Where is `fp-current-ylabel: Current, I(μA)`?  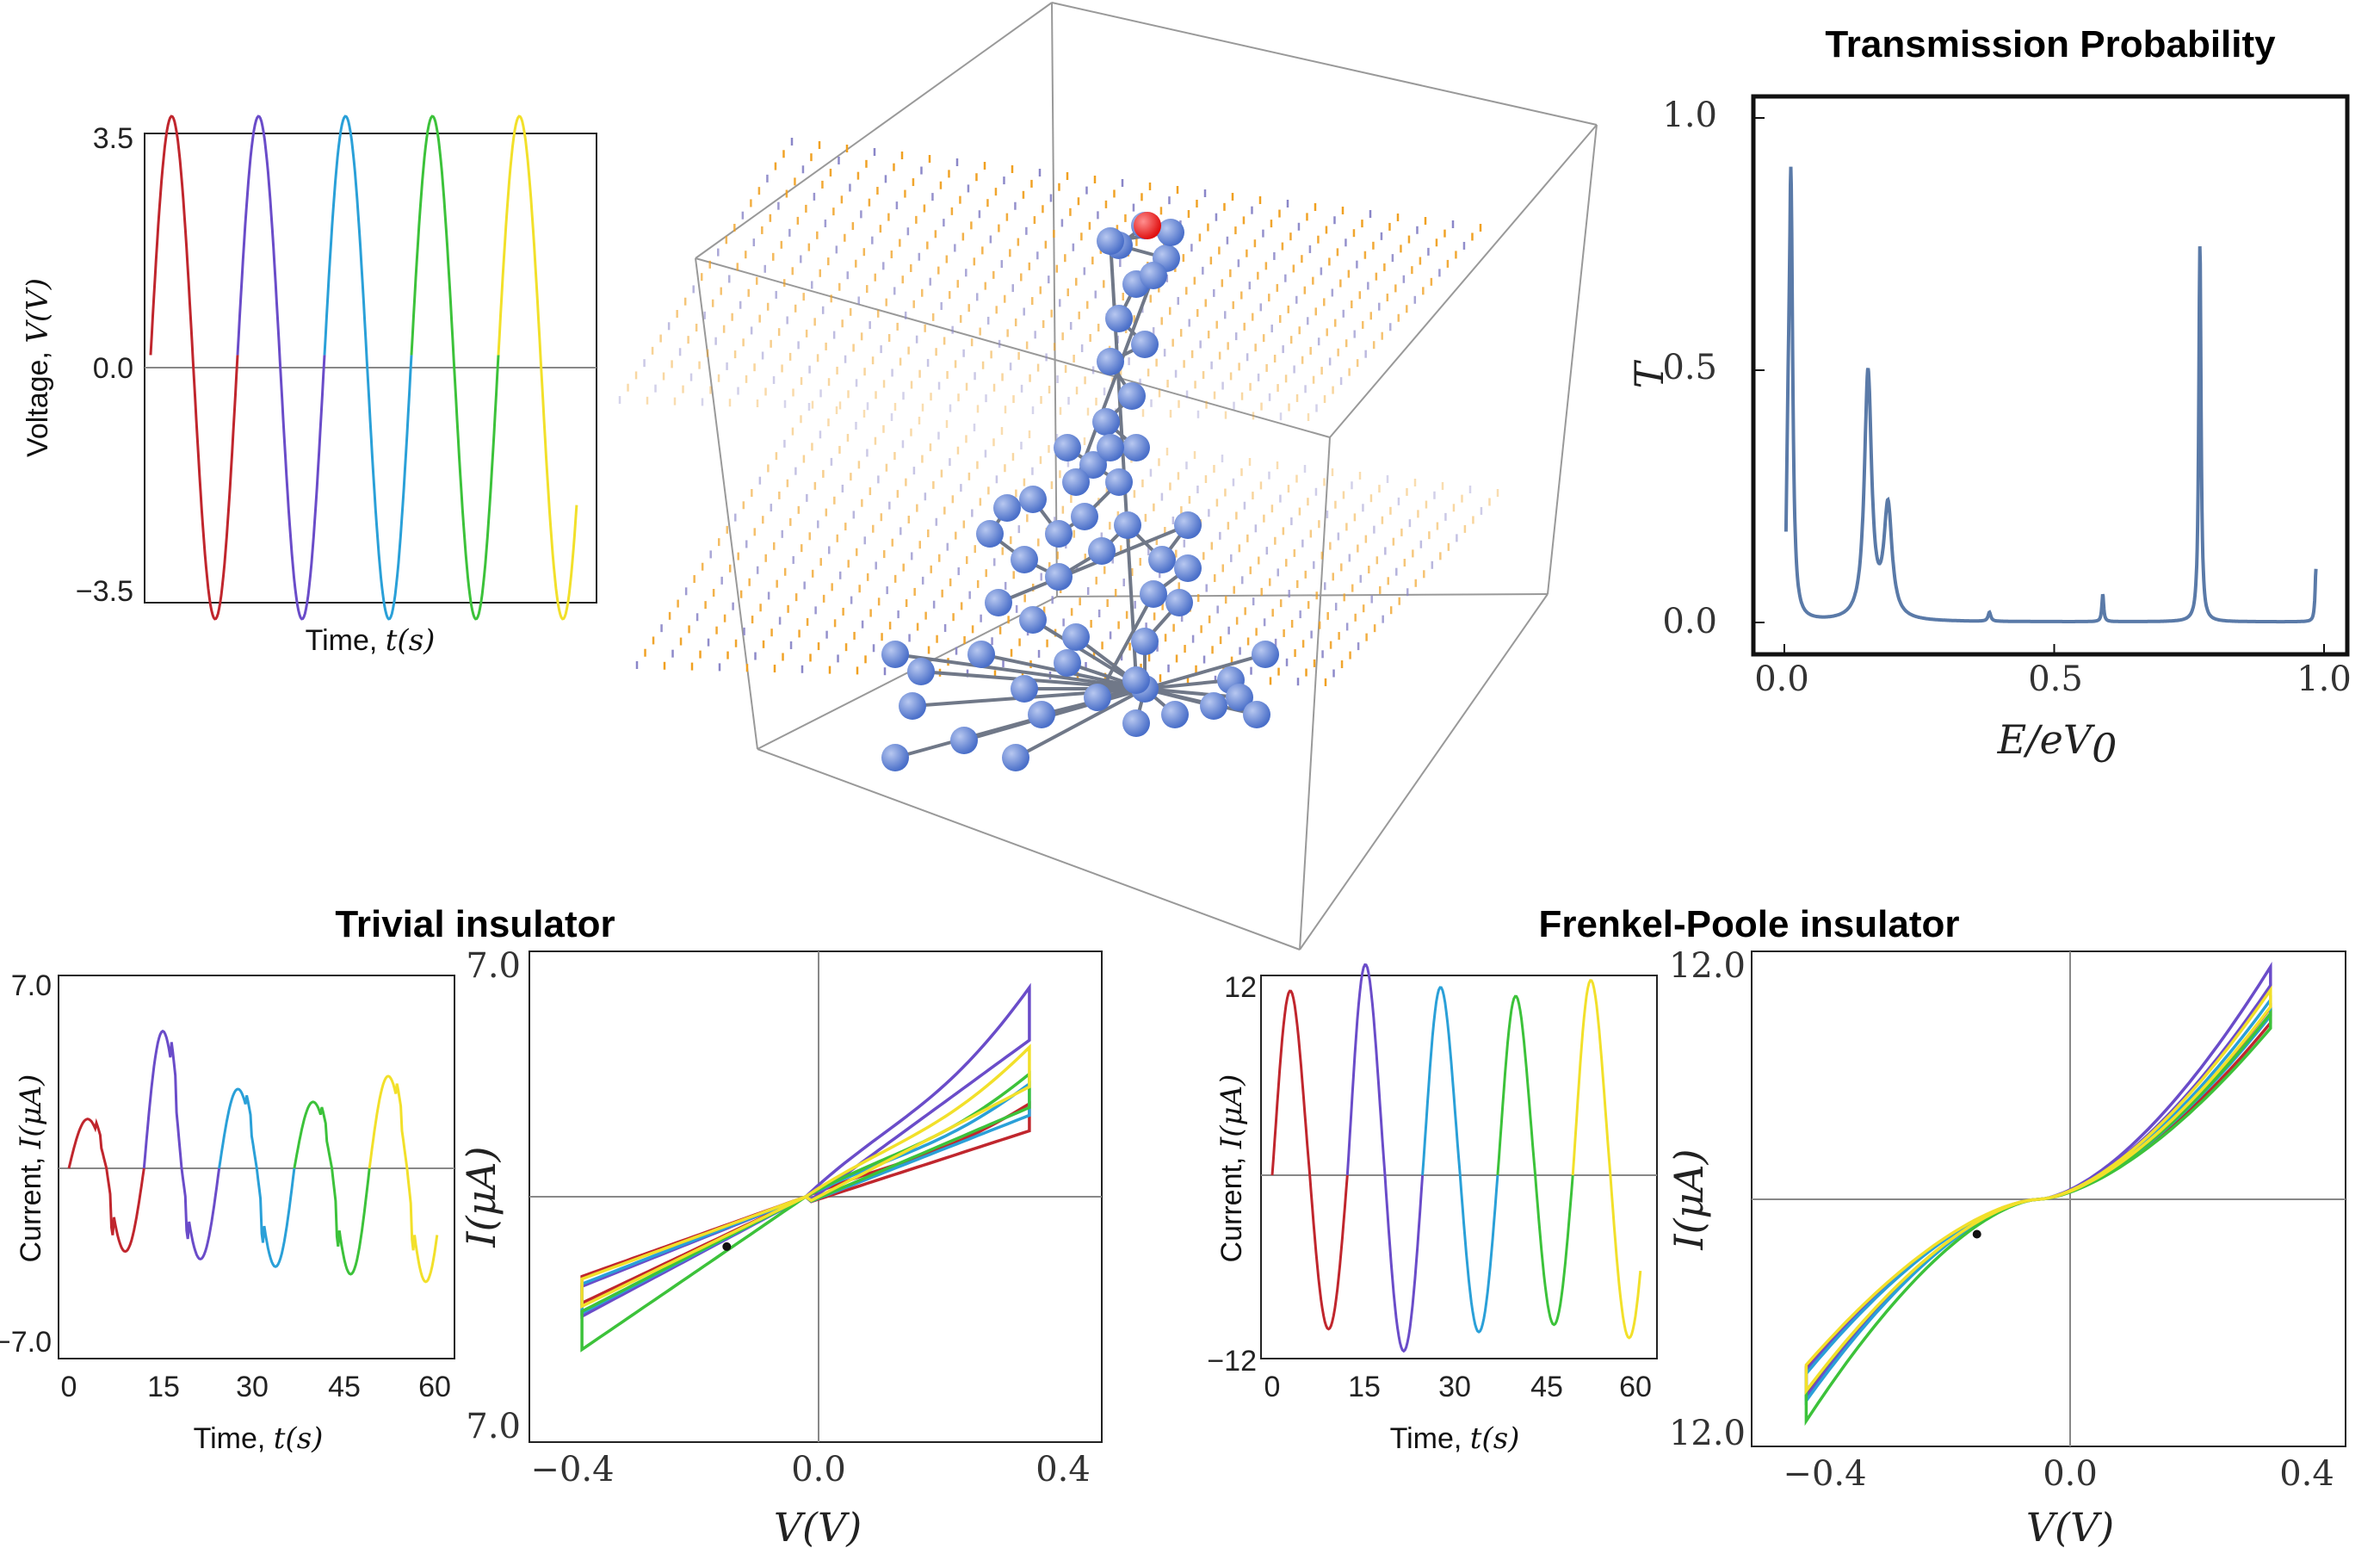 fp-current-ylabel: Current, I(μA) is located at coordinates (1232, 1168).